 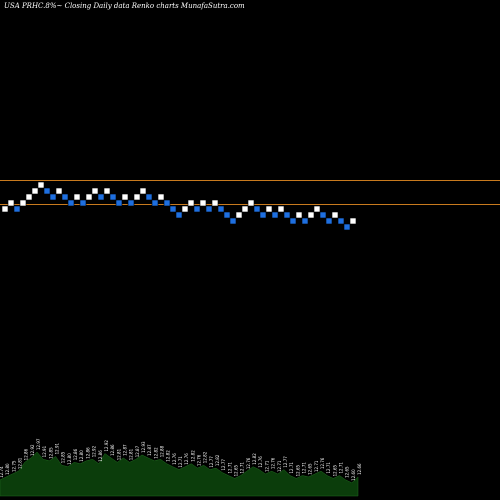 I want to click on volume-area, so click(x=179, y=474).